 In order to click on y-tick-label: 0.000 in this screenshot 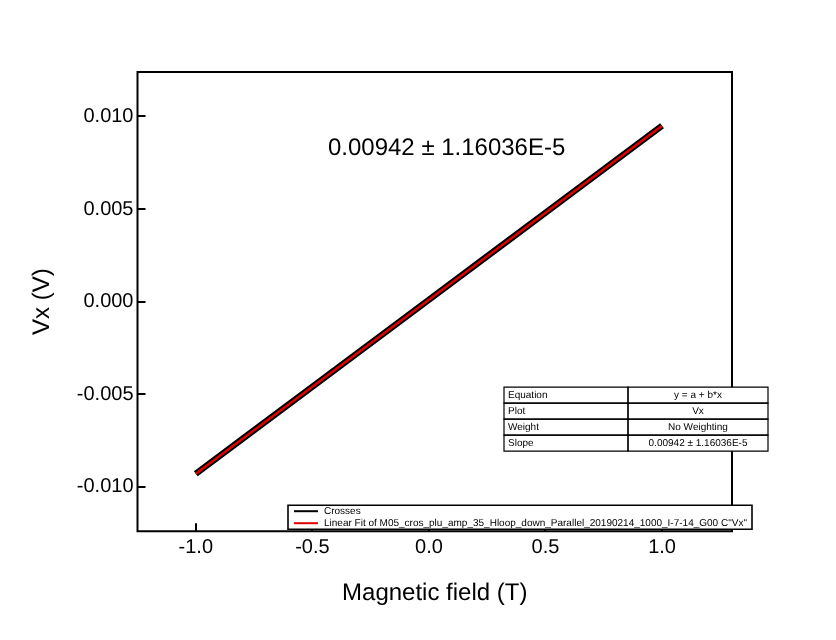, I will do `click(109, 302)`.